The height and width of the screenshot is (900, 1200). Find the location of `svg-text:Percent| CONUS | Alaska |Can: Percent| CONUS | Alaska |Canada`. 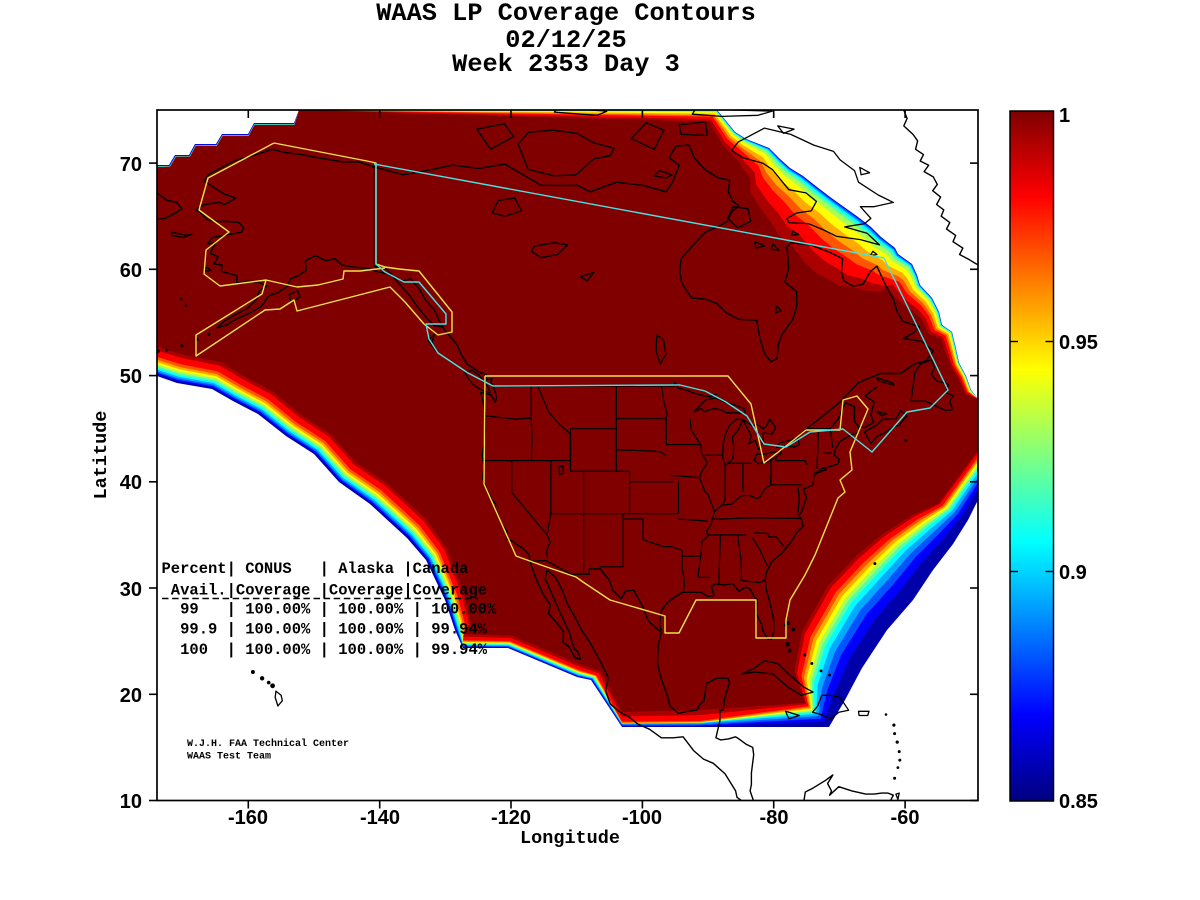

svg-text:Percent| CONUS | Alaska |Can: Percent| CONUS | Alaska |Canada is located at coordinates (315, 569).